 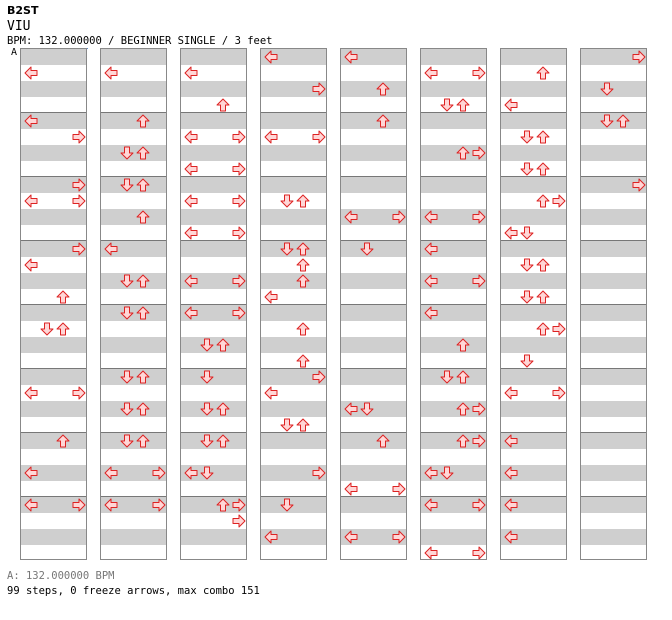 What do you see at coordinates (14, 52) in the screenshot?
I see `bpm-marker: A` at bounding box center [14, 52].